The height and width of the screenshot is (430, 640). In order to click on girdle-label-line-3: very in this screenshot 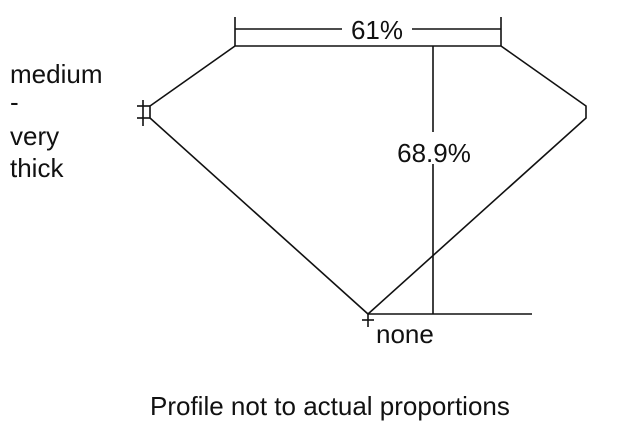, I will do `click(34, 136)`.